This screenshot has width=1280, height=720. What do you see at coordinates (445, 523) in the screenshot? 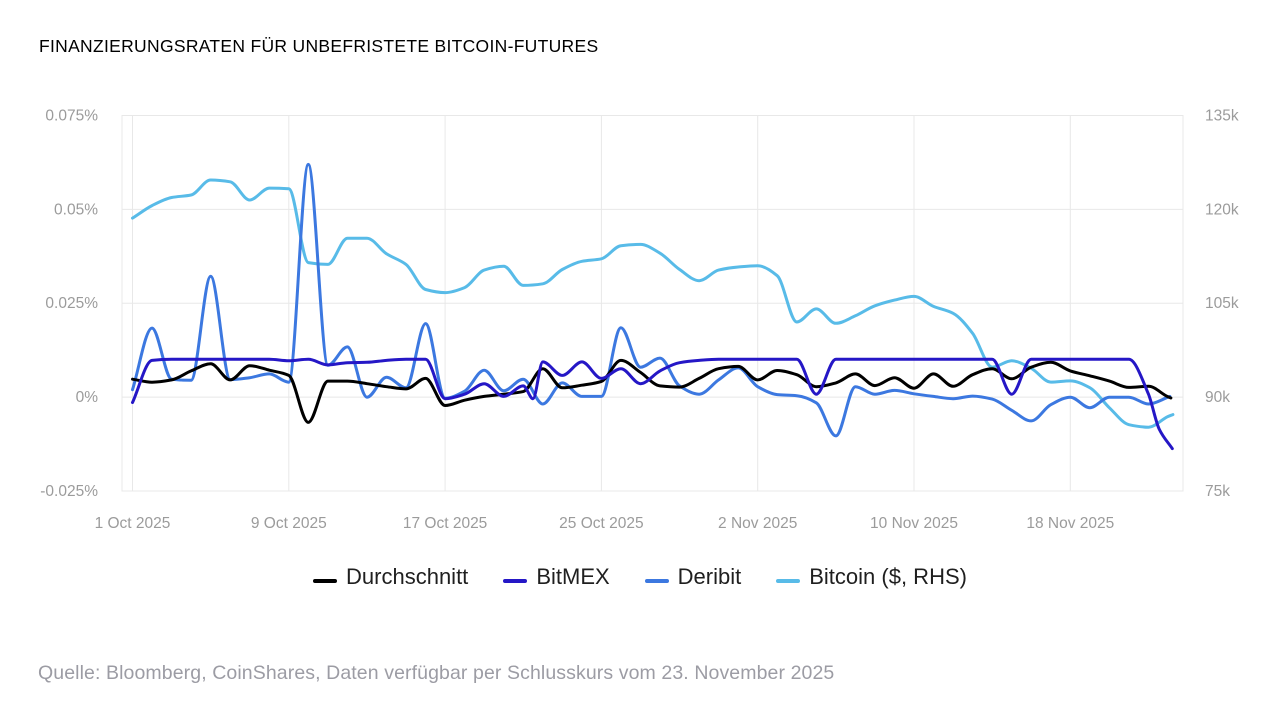
I see `svg-text: 17 Oct 2025` at bounding box center [445, 523].